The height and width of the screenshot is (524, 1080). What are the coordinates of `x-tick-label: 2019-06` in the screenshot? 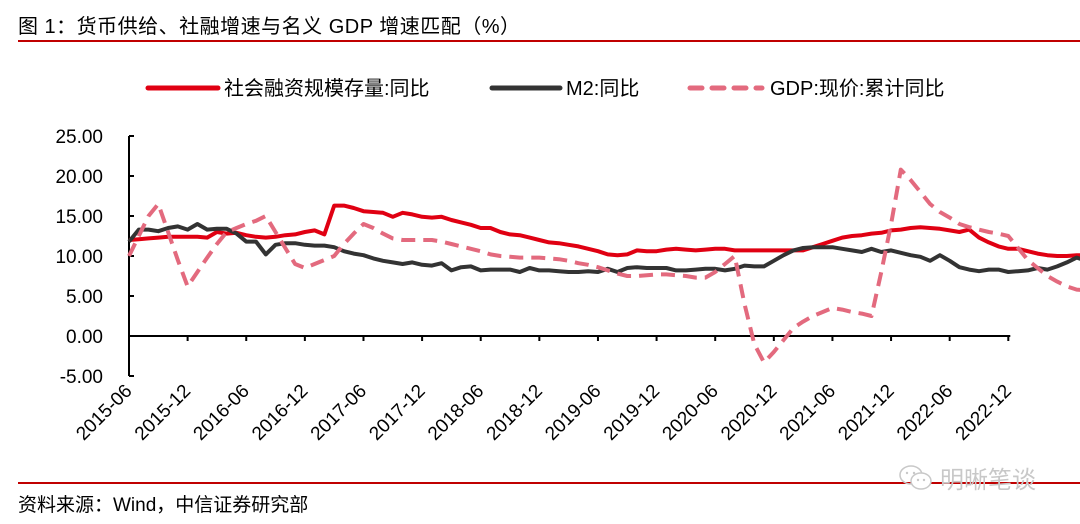 It's located at (573, 413).